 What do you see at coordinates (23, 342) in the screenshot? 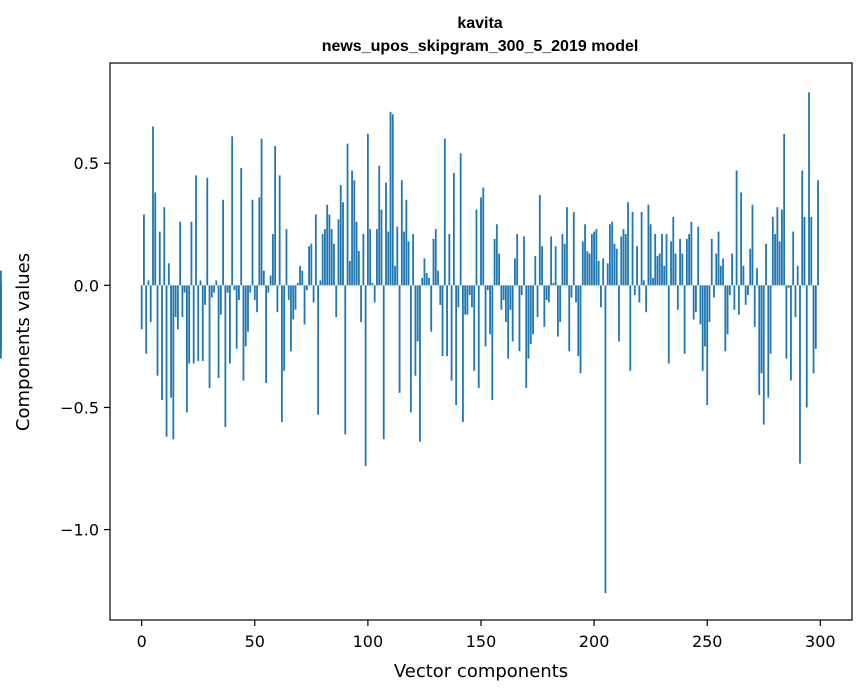
I see `y-axis-label: Components values` at bounding box center [23, 342].